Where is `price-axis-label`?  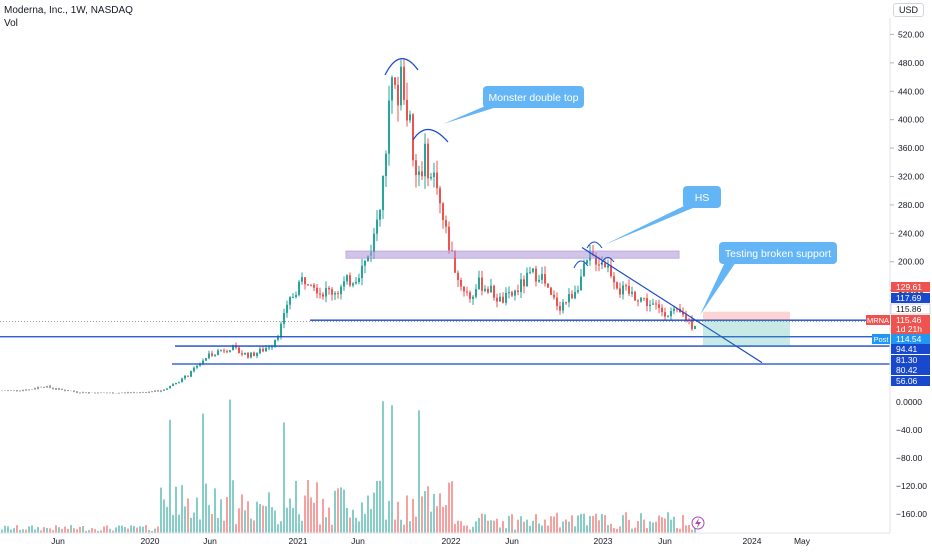
price-axis-label is located at coordinates (910, 381).